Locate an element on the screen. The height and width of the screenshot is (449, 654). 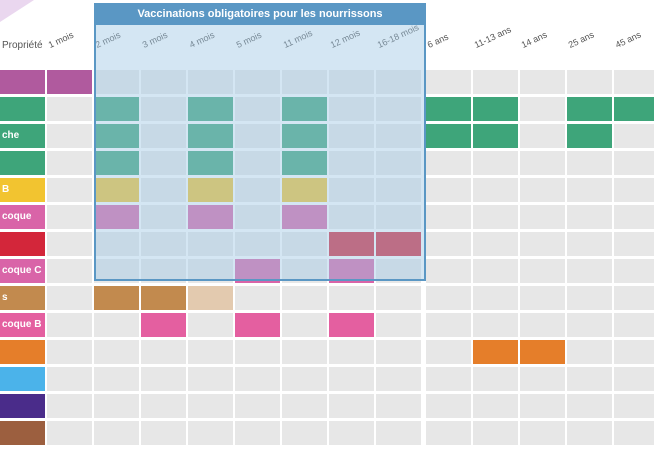
row-label: che is located at coordinates (22, 136).